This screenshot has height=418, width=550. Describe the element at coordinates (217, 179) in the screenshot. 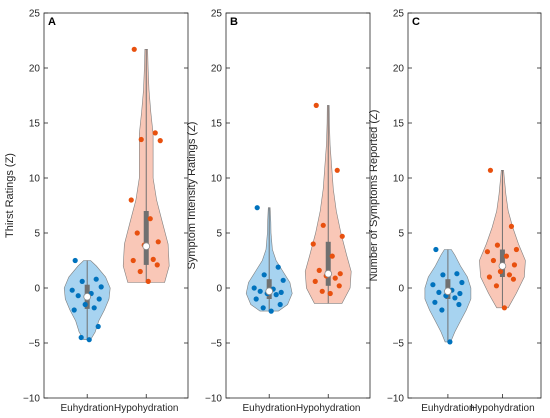

I see `y-tick-label: 10` at that location.